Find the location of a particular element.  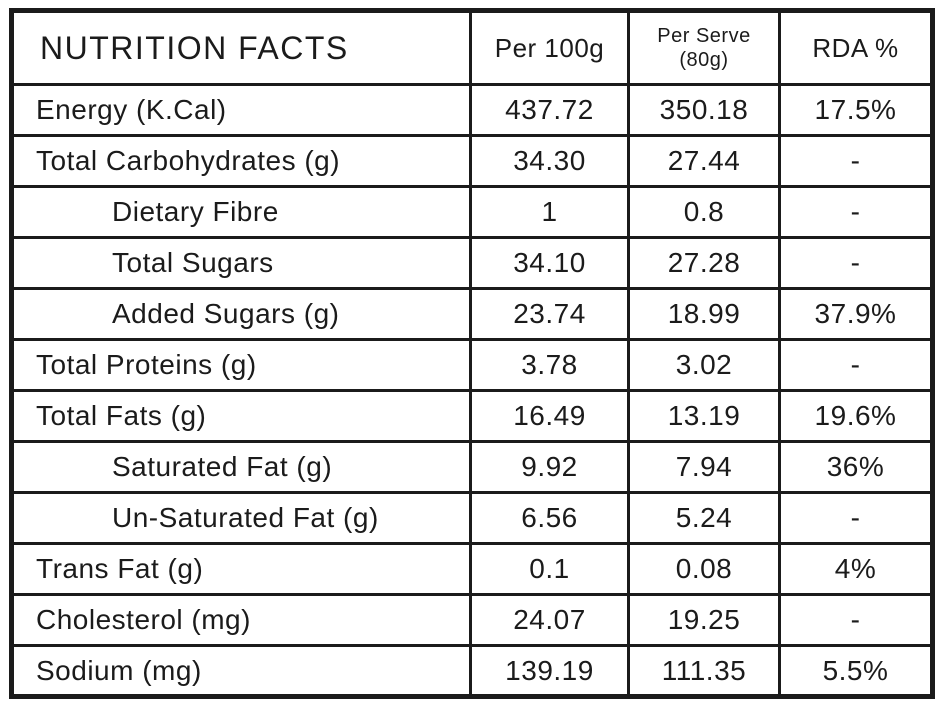

per-100g-value: 1 is located at coordinates (549, 212).